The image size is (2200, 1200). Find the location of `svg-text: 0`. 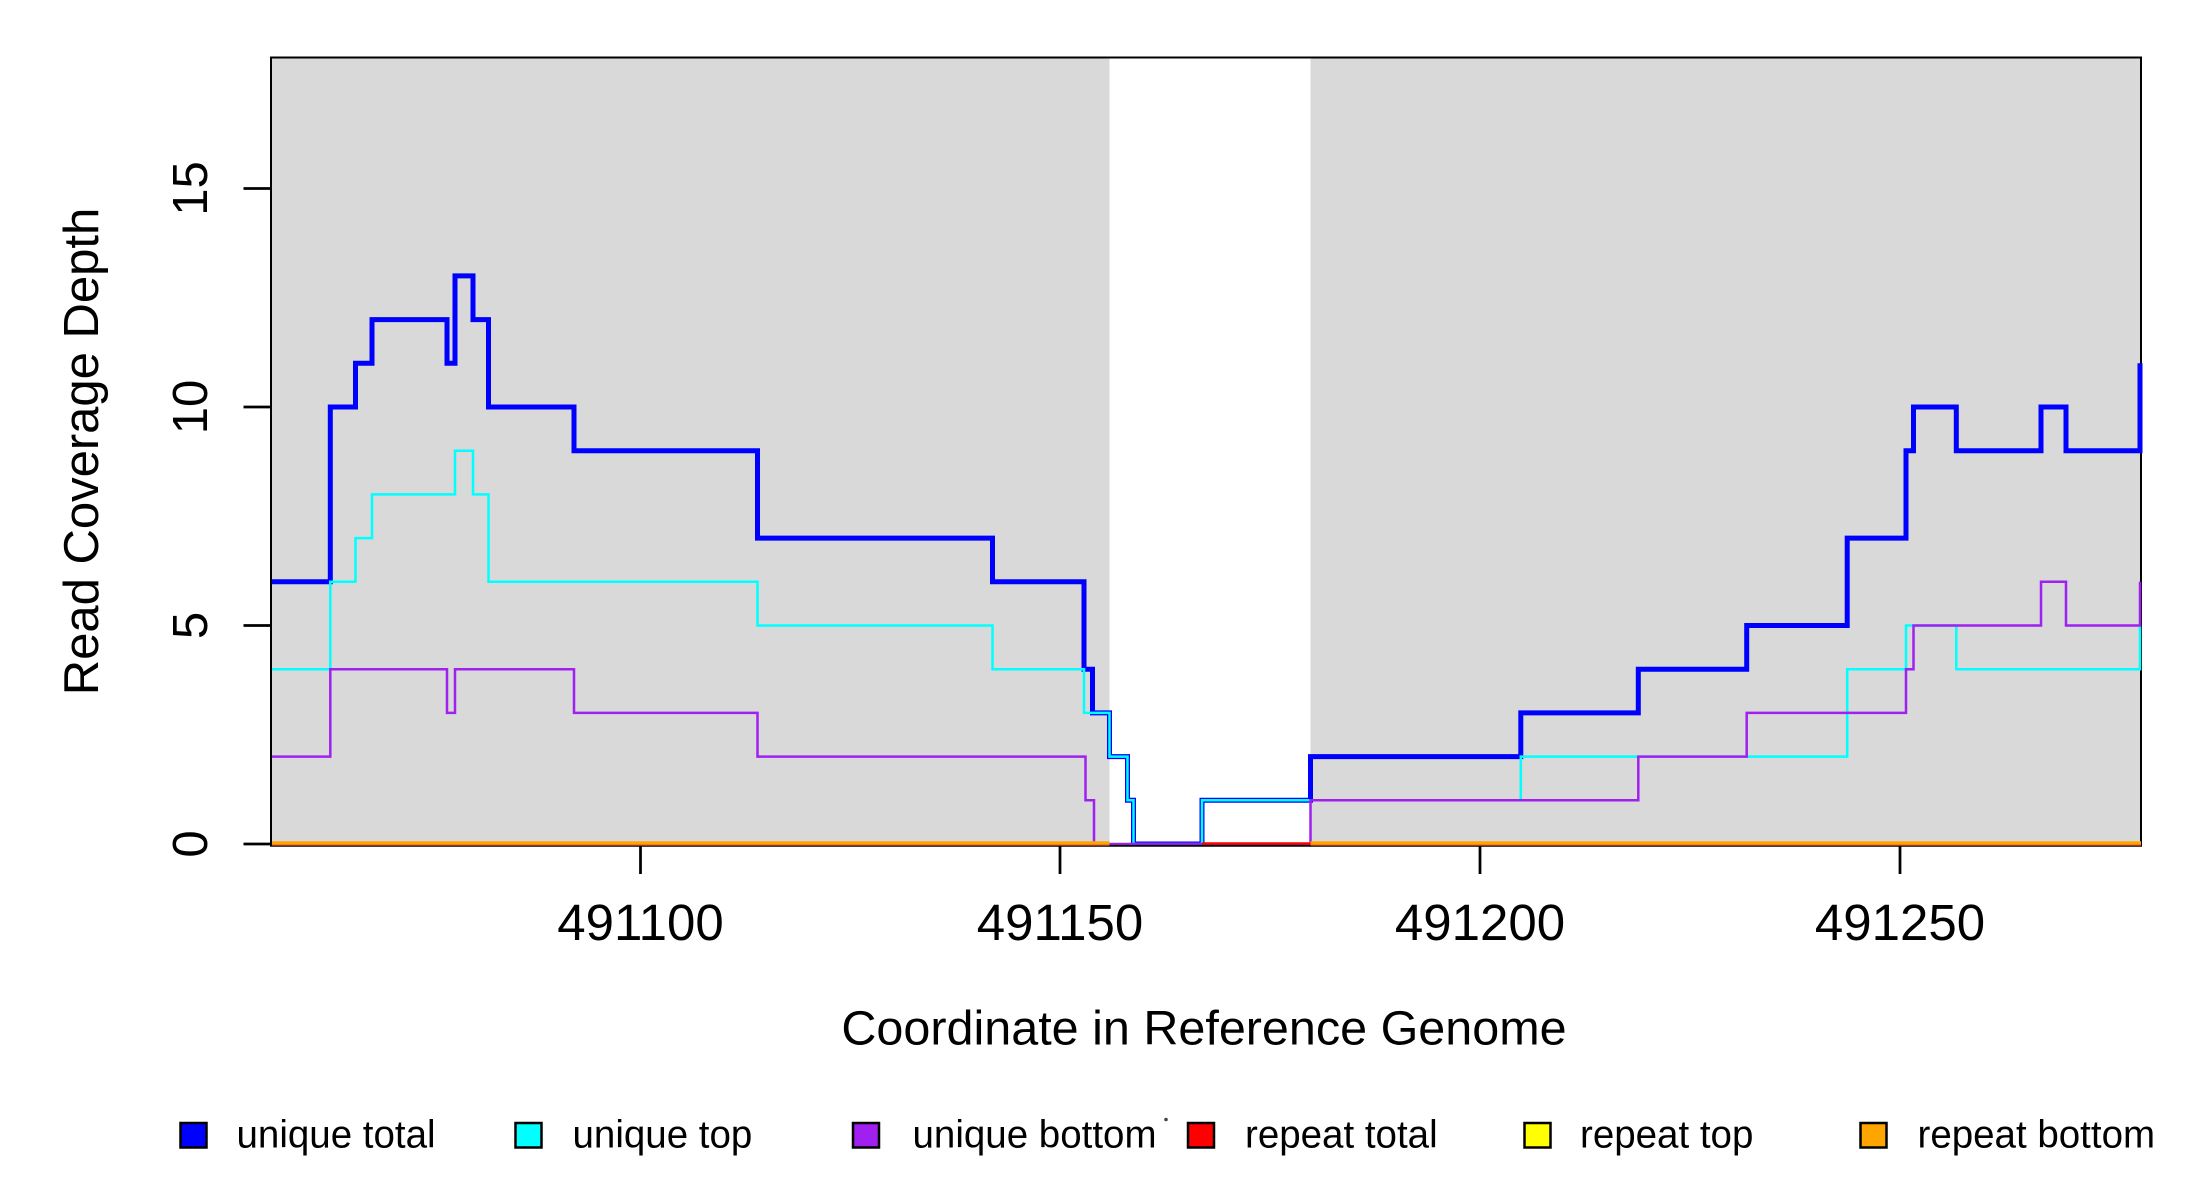

svg-text: 0 is located at coordinates (191, 843).